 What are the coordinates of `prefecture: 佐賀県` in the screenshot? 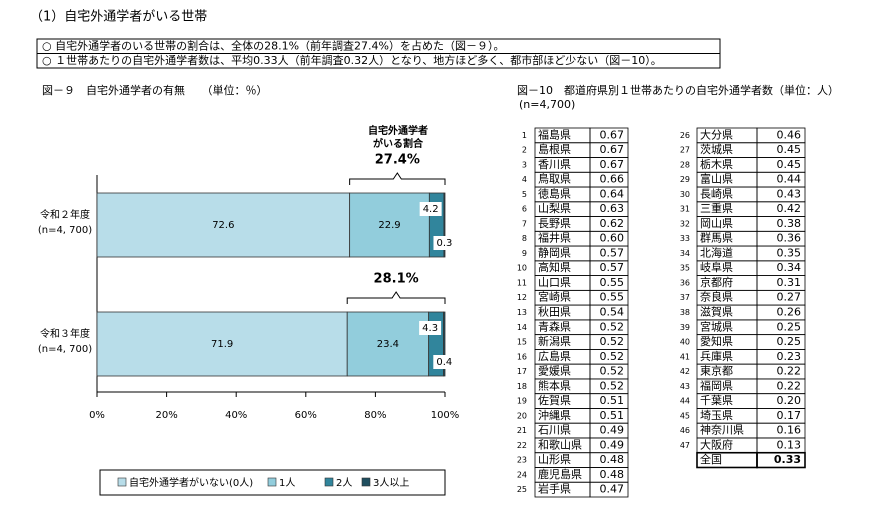 It's located at (554, 400).